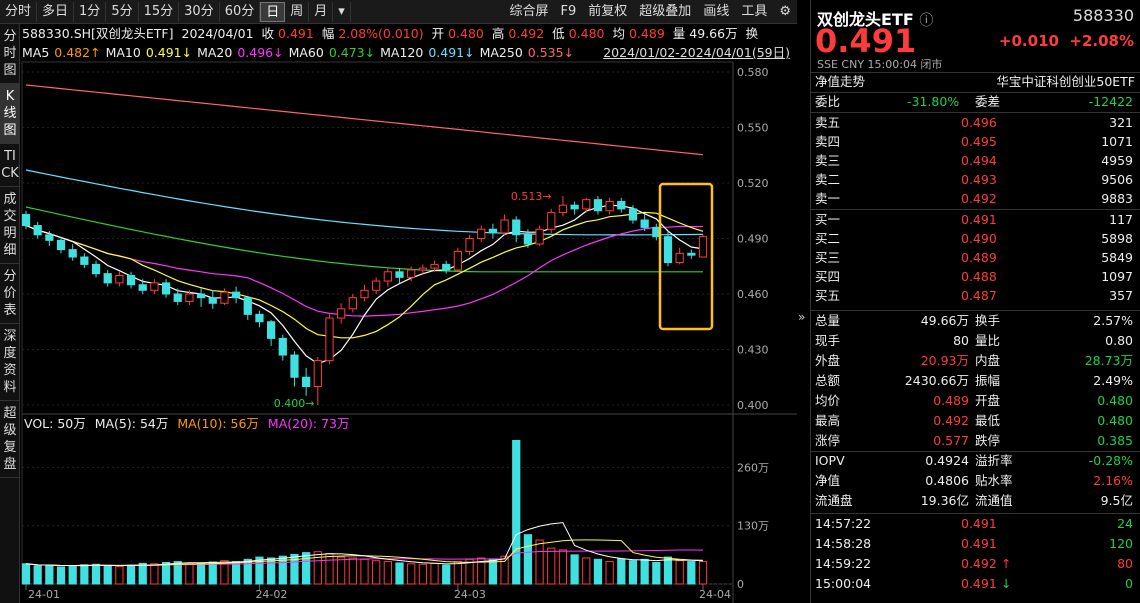  What do you see at coordinates (1065, 81) in the screenshot?
I see `index-name: 华宝中证科创创业50ETF` at bounding box center [1065, 81].